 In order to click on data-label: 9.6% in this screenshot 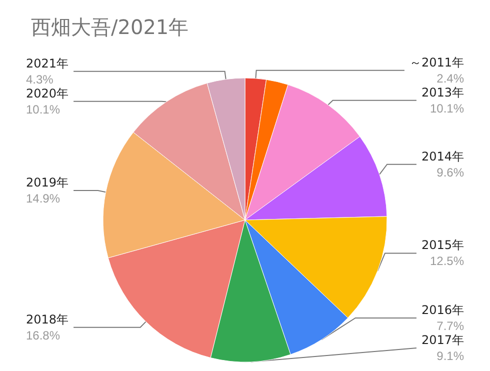, I will do `click(450, 172)`.